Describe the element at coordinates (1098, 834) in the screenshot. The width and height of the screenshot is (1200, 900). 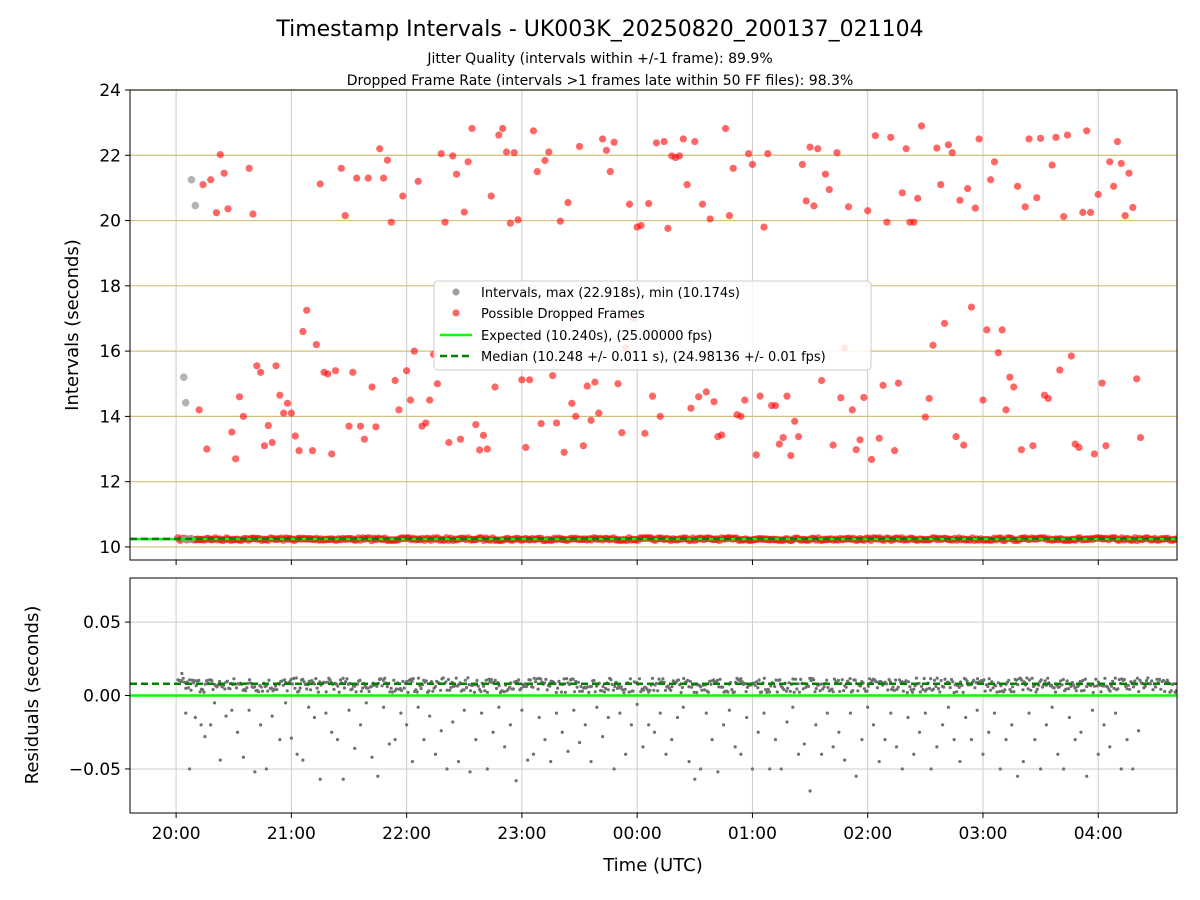
I see `x-tick-label-8: 04:00` at that location.